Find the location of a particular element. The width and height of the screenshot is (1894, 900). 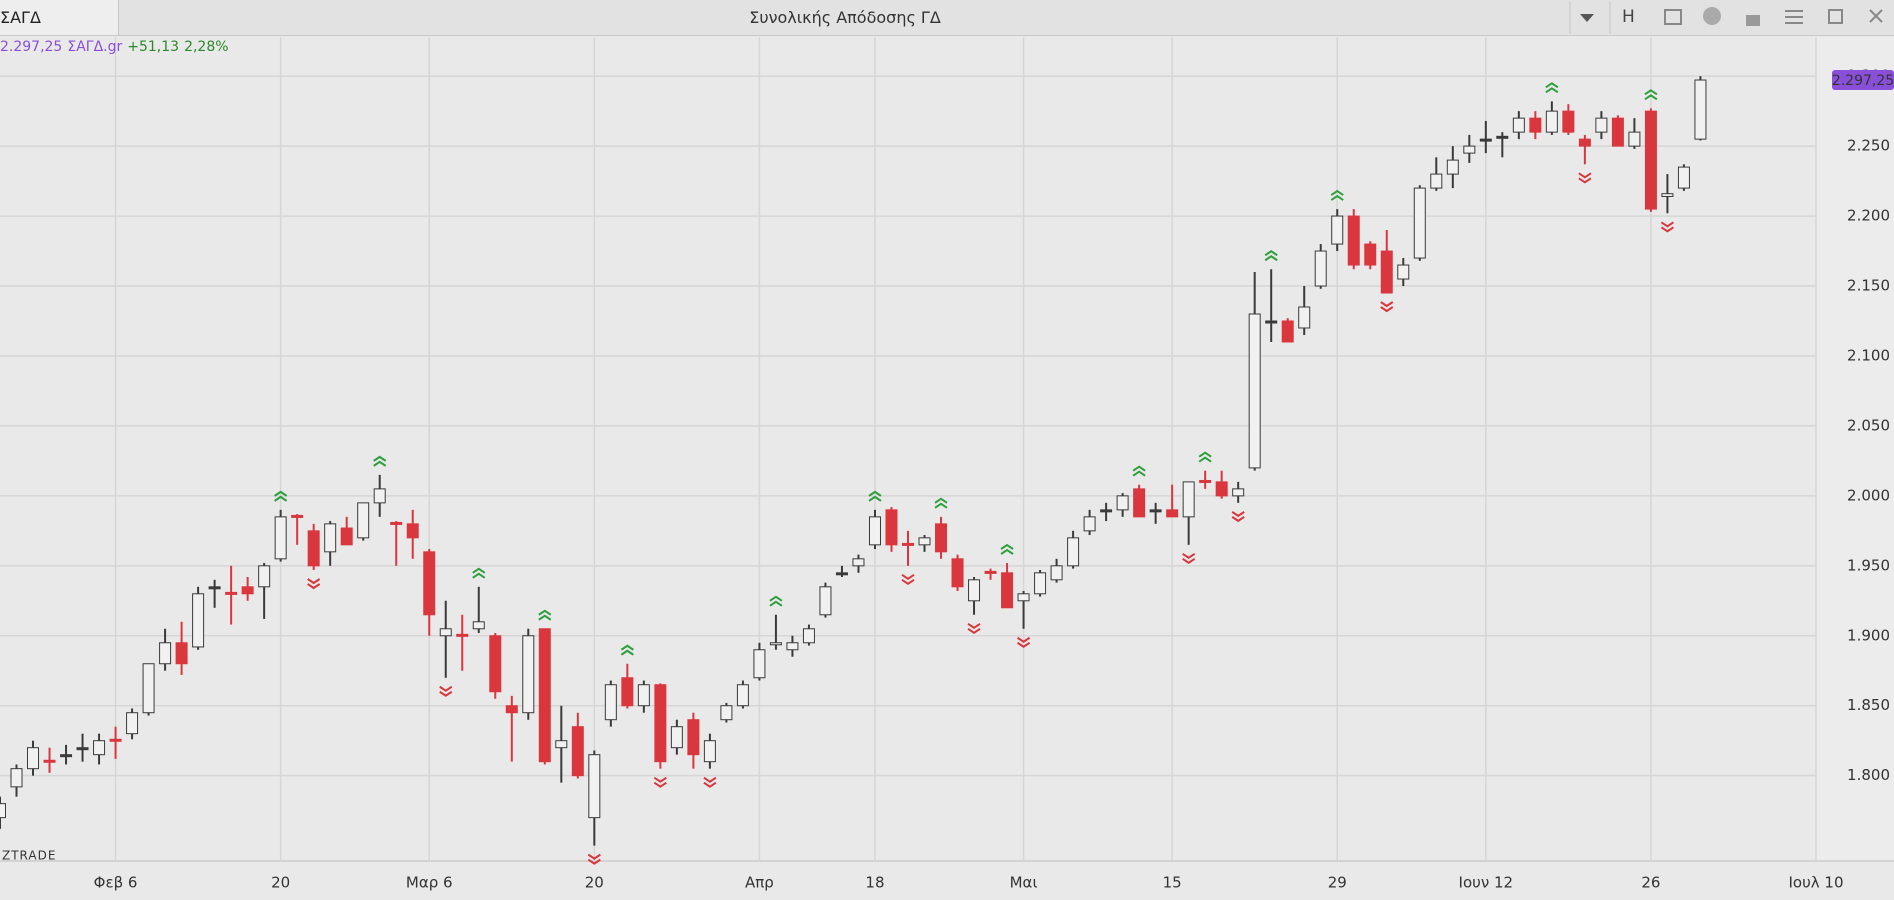

y-tick-label: 1.900 is located at coordinates (1868, 635).